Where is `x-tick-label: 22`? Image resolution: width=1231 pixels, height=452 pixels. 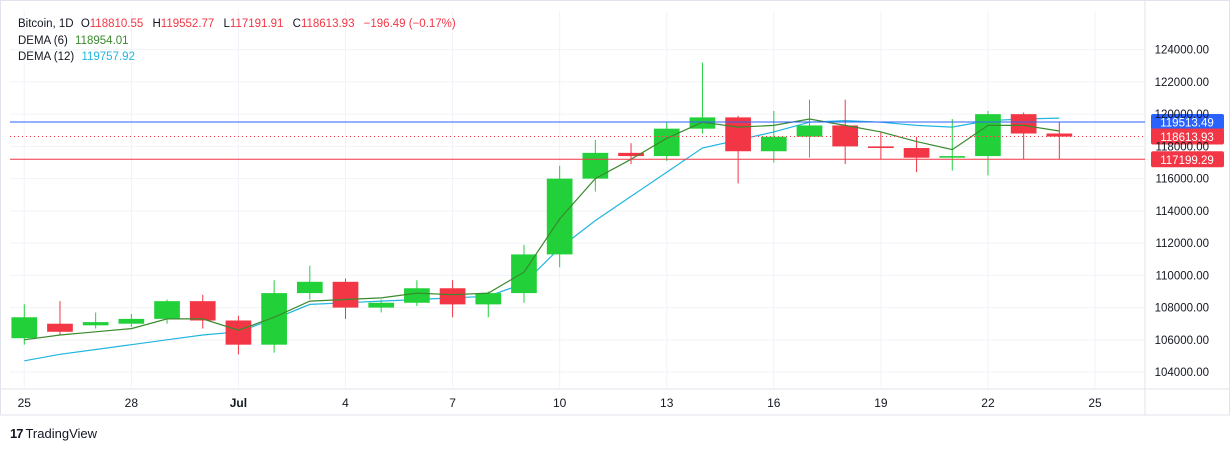
x-tick-label: 22 is located at coordinates (988, 403).